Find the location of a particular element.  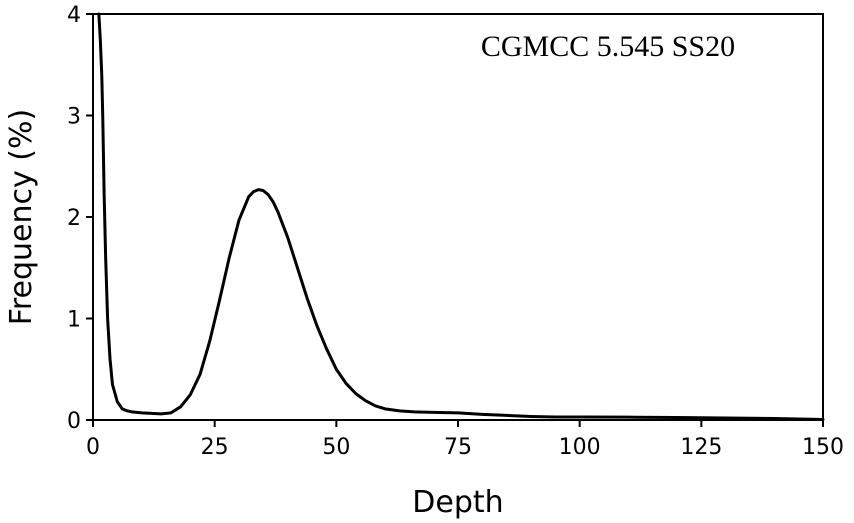

x-tick-label: 0 is located at coordinates (93, 447).